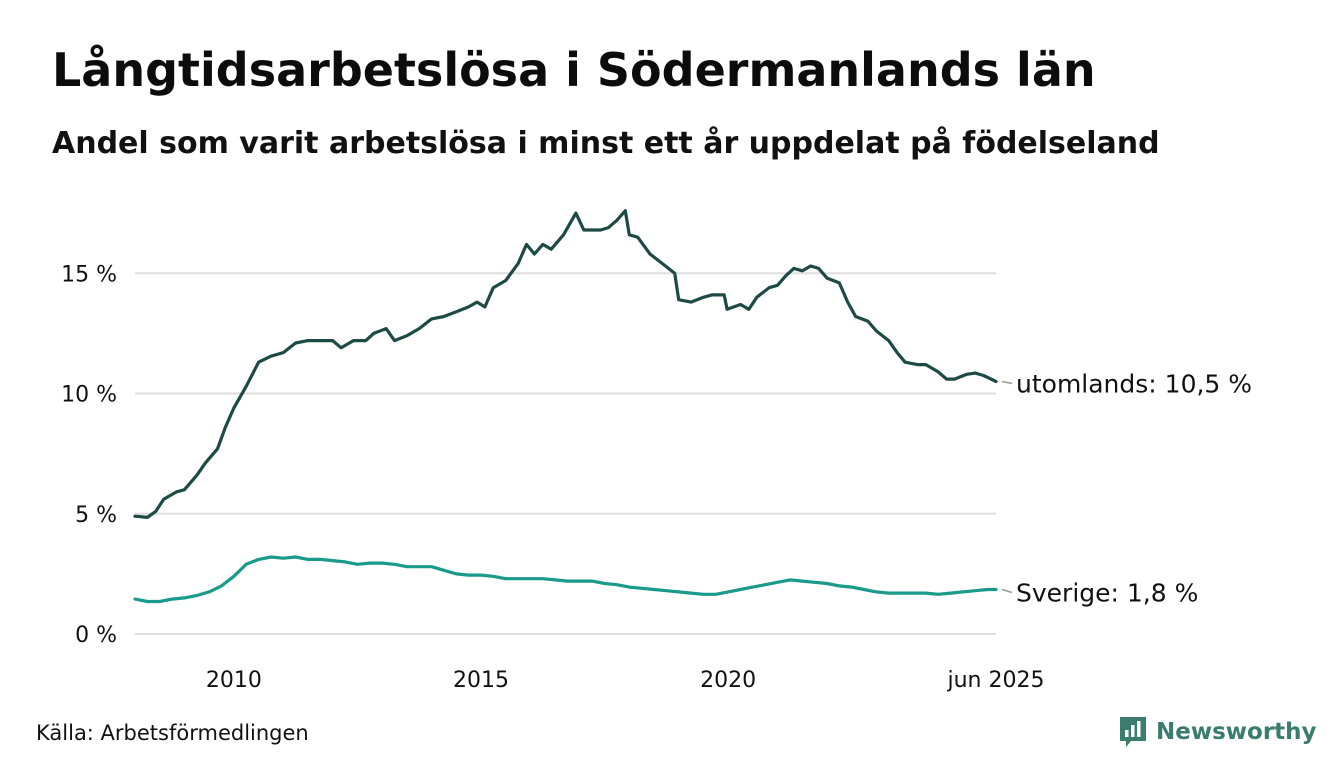 This screenshot has height=780, width=1340. Describe the element at coordinates (89, 395) in the screenshot. I see `y-tick-label: 10 %` at that location.